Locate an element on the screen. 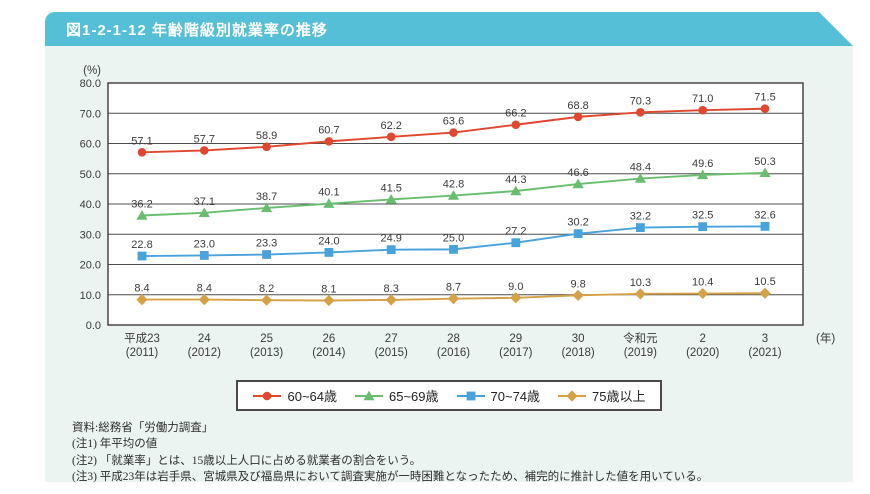 The image size is (870, 494). x-tick-year-label: (2015) is located at coordinates (391, 353).